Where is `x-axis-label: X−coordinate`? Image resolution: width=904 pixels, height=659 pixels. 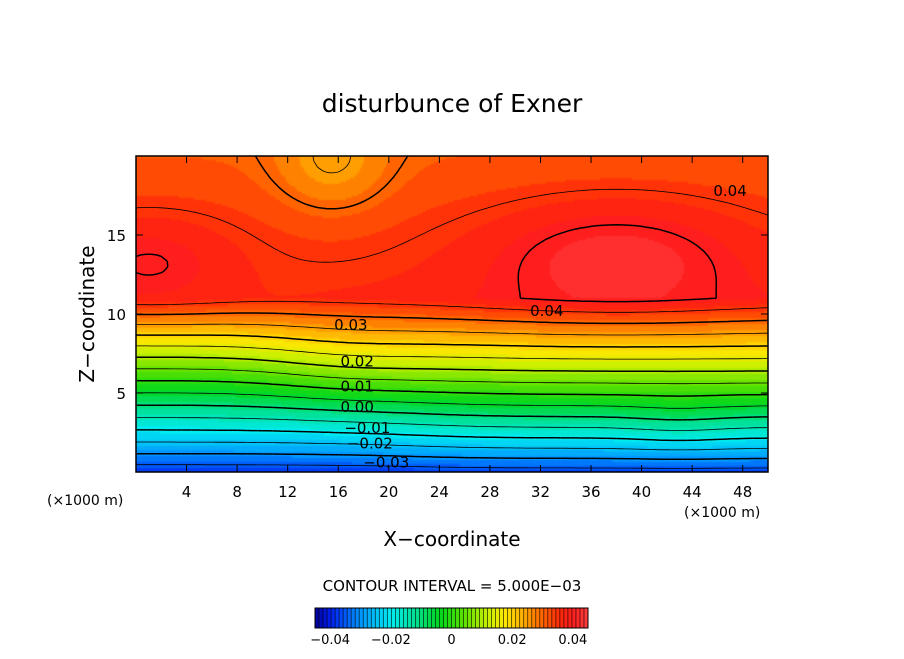
x-axis-label: X−coordinate is located at coordinates (451, 539).